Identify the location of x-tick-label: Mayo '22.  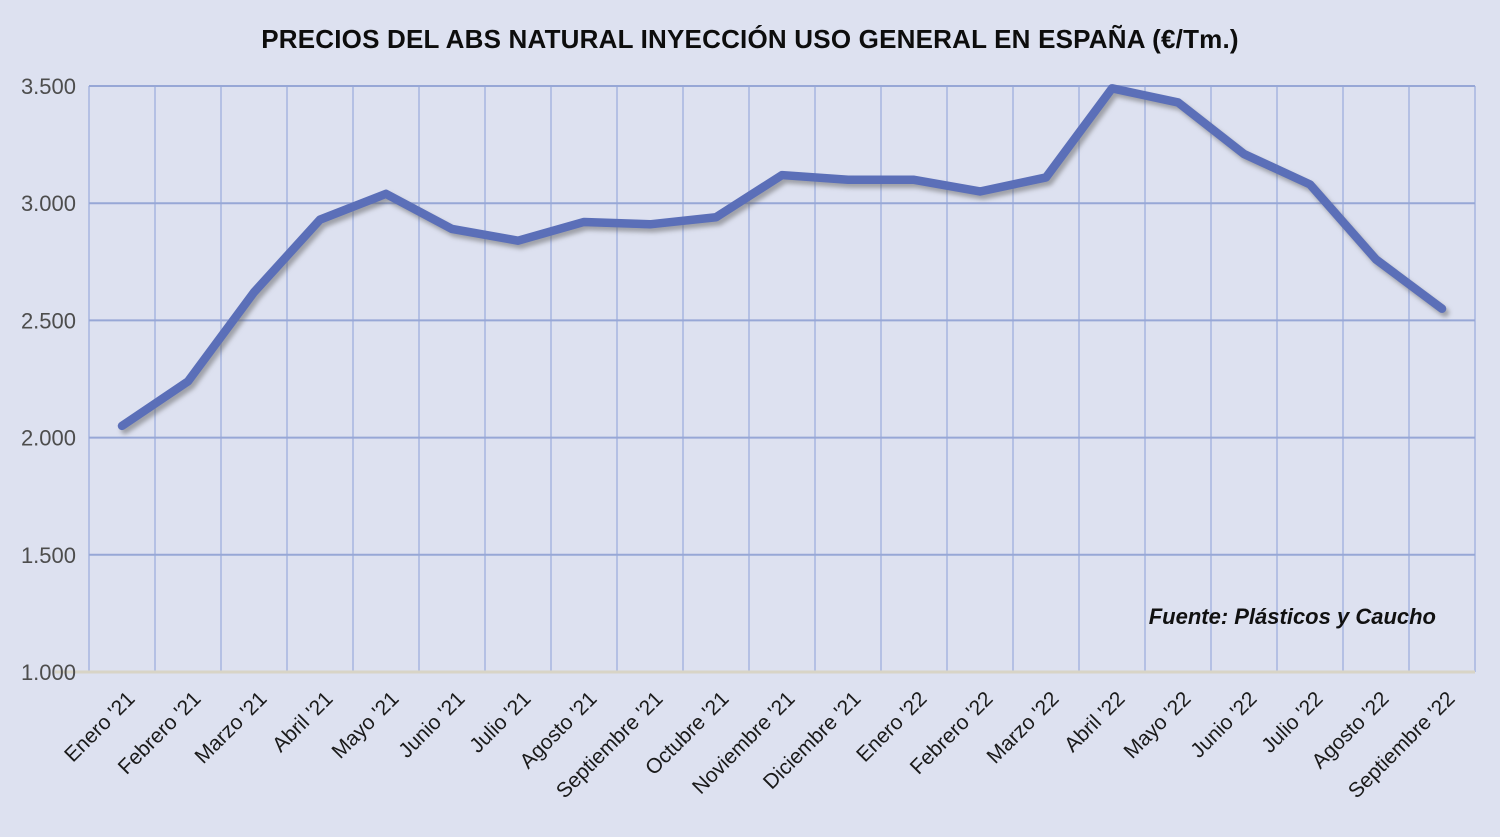
(1157, 725).